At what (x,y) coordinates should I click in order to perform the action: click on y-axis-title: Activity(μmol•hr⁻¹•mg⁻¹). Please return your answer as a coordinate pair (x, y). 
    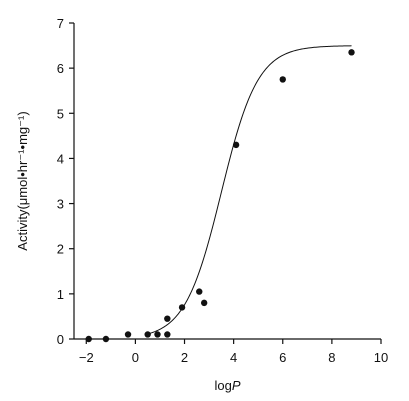
    Looking at the image, I should click on (22, 180).